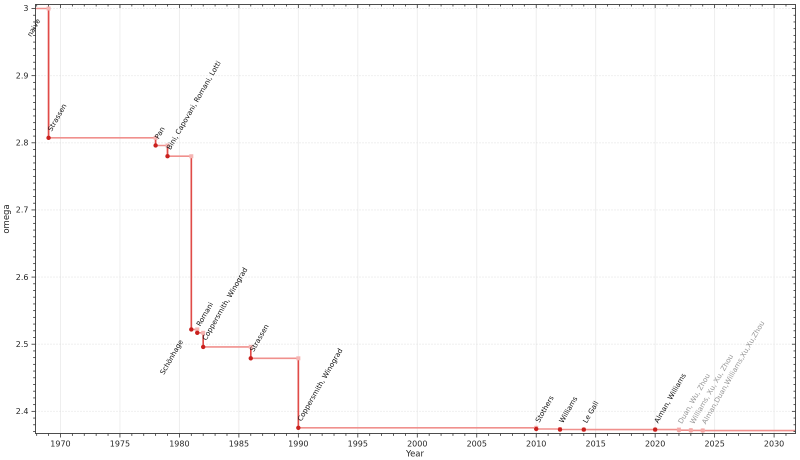  I want to click on x-tick-label: 2015, so click(596, 444).